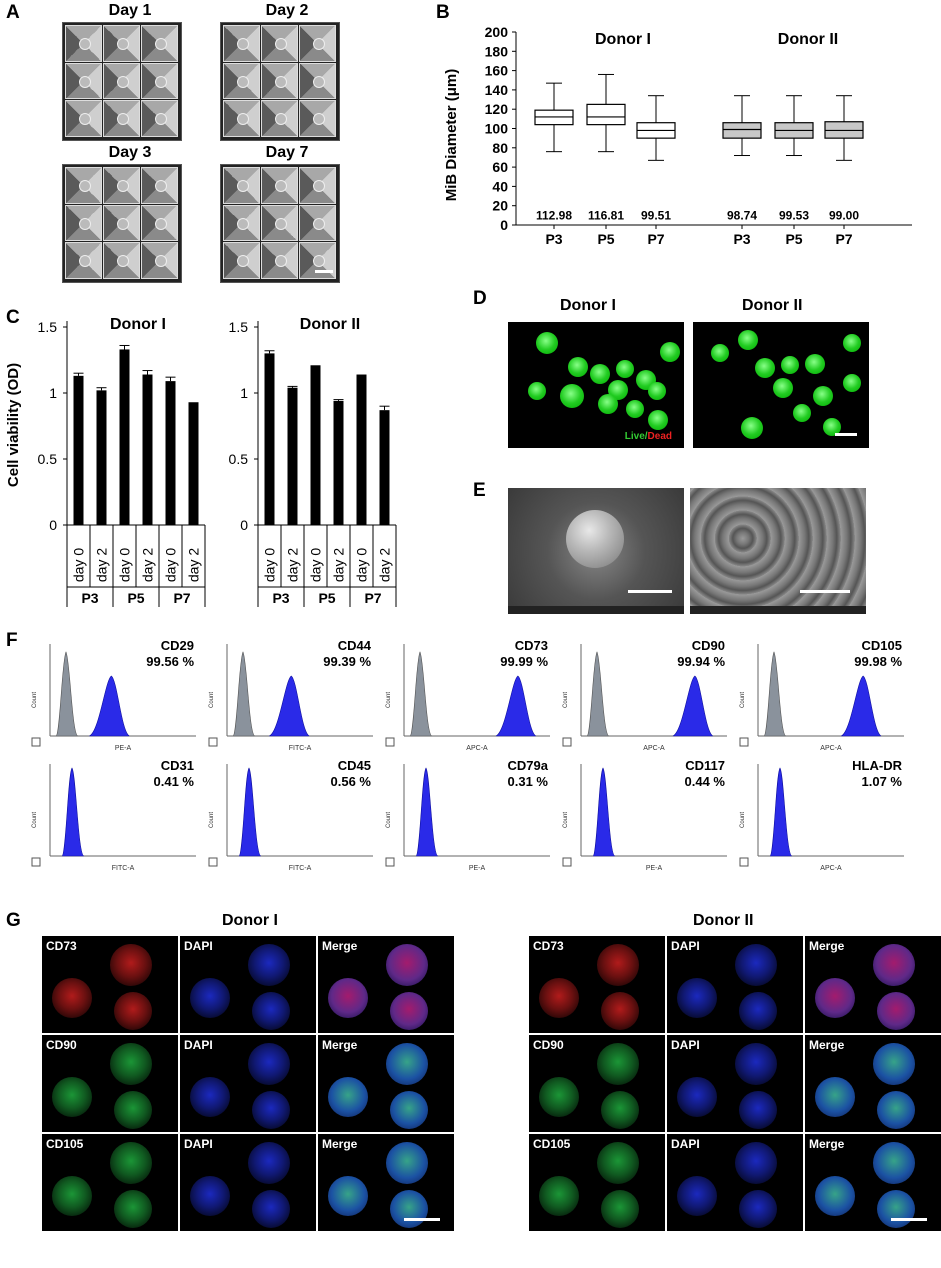  Describe the element at coordinates (122, 81) in the screenshot. I see `microwell-image-day1` at that location.